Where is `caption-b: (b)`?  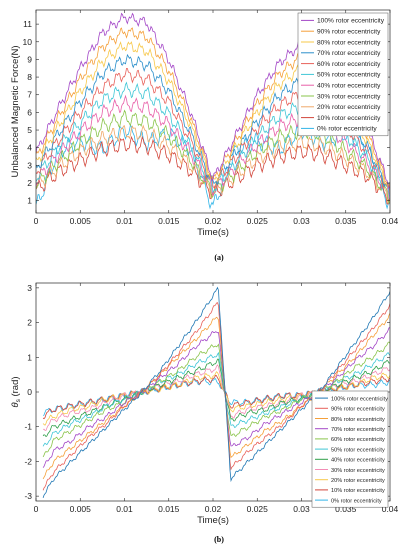 caption-b: (b) is located at coordinates (219, 539).